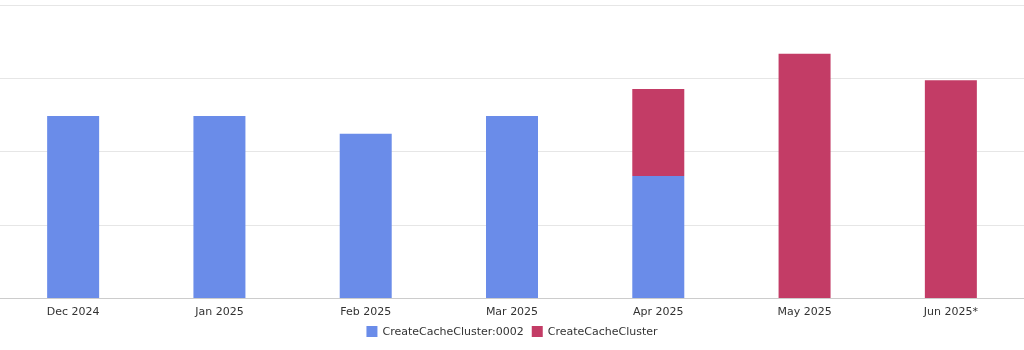 The height and width of the screenshot is (350, 1024). I want to click on x-tick-label: Apr 2025, so click(658, 311).